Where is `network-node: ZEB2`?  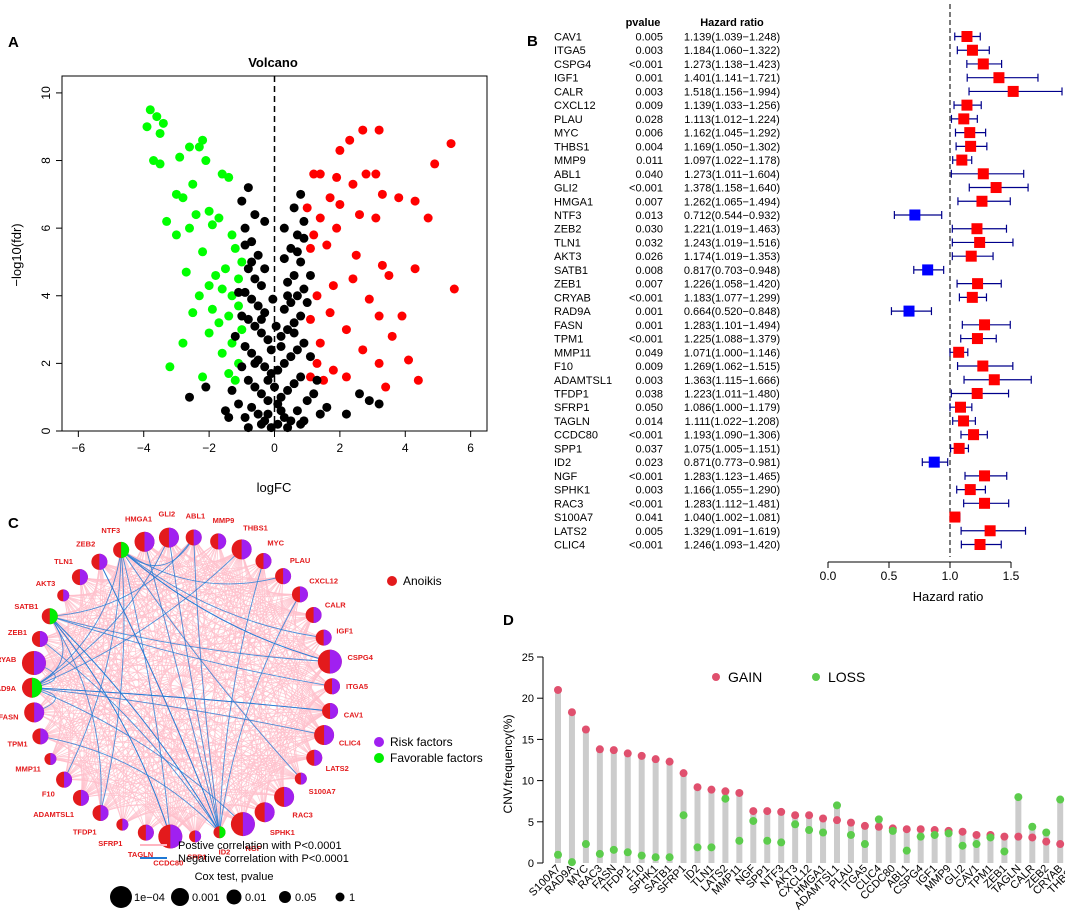 network-node: ZEB2 is located at coordinates (92, 554).